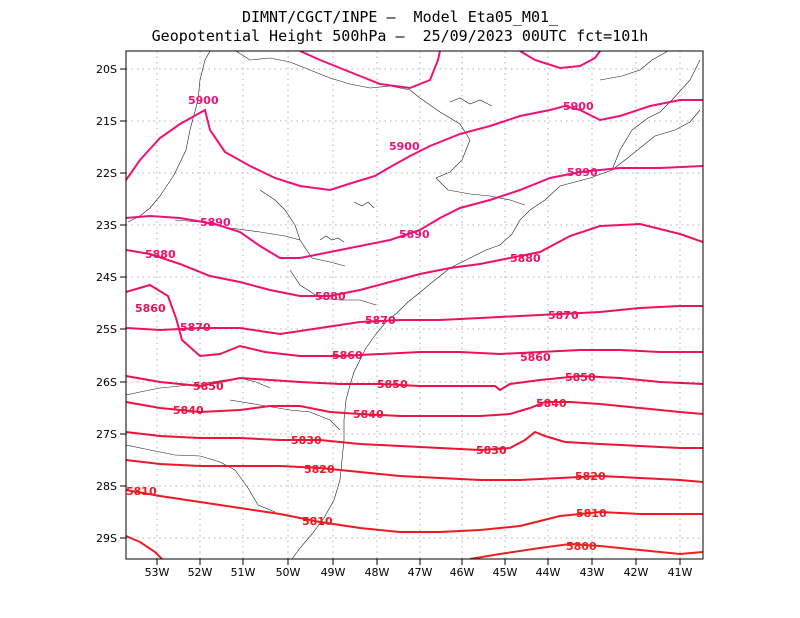 The image size is (800, 618). I want to click on lake-furnas, so click(471, 102).